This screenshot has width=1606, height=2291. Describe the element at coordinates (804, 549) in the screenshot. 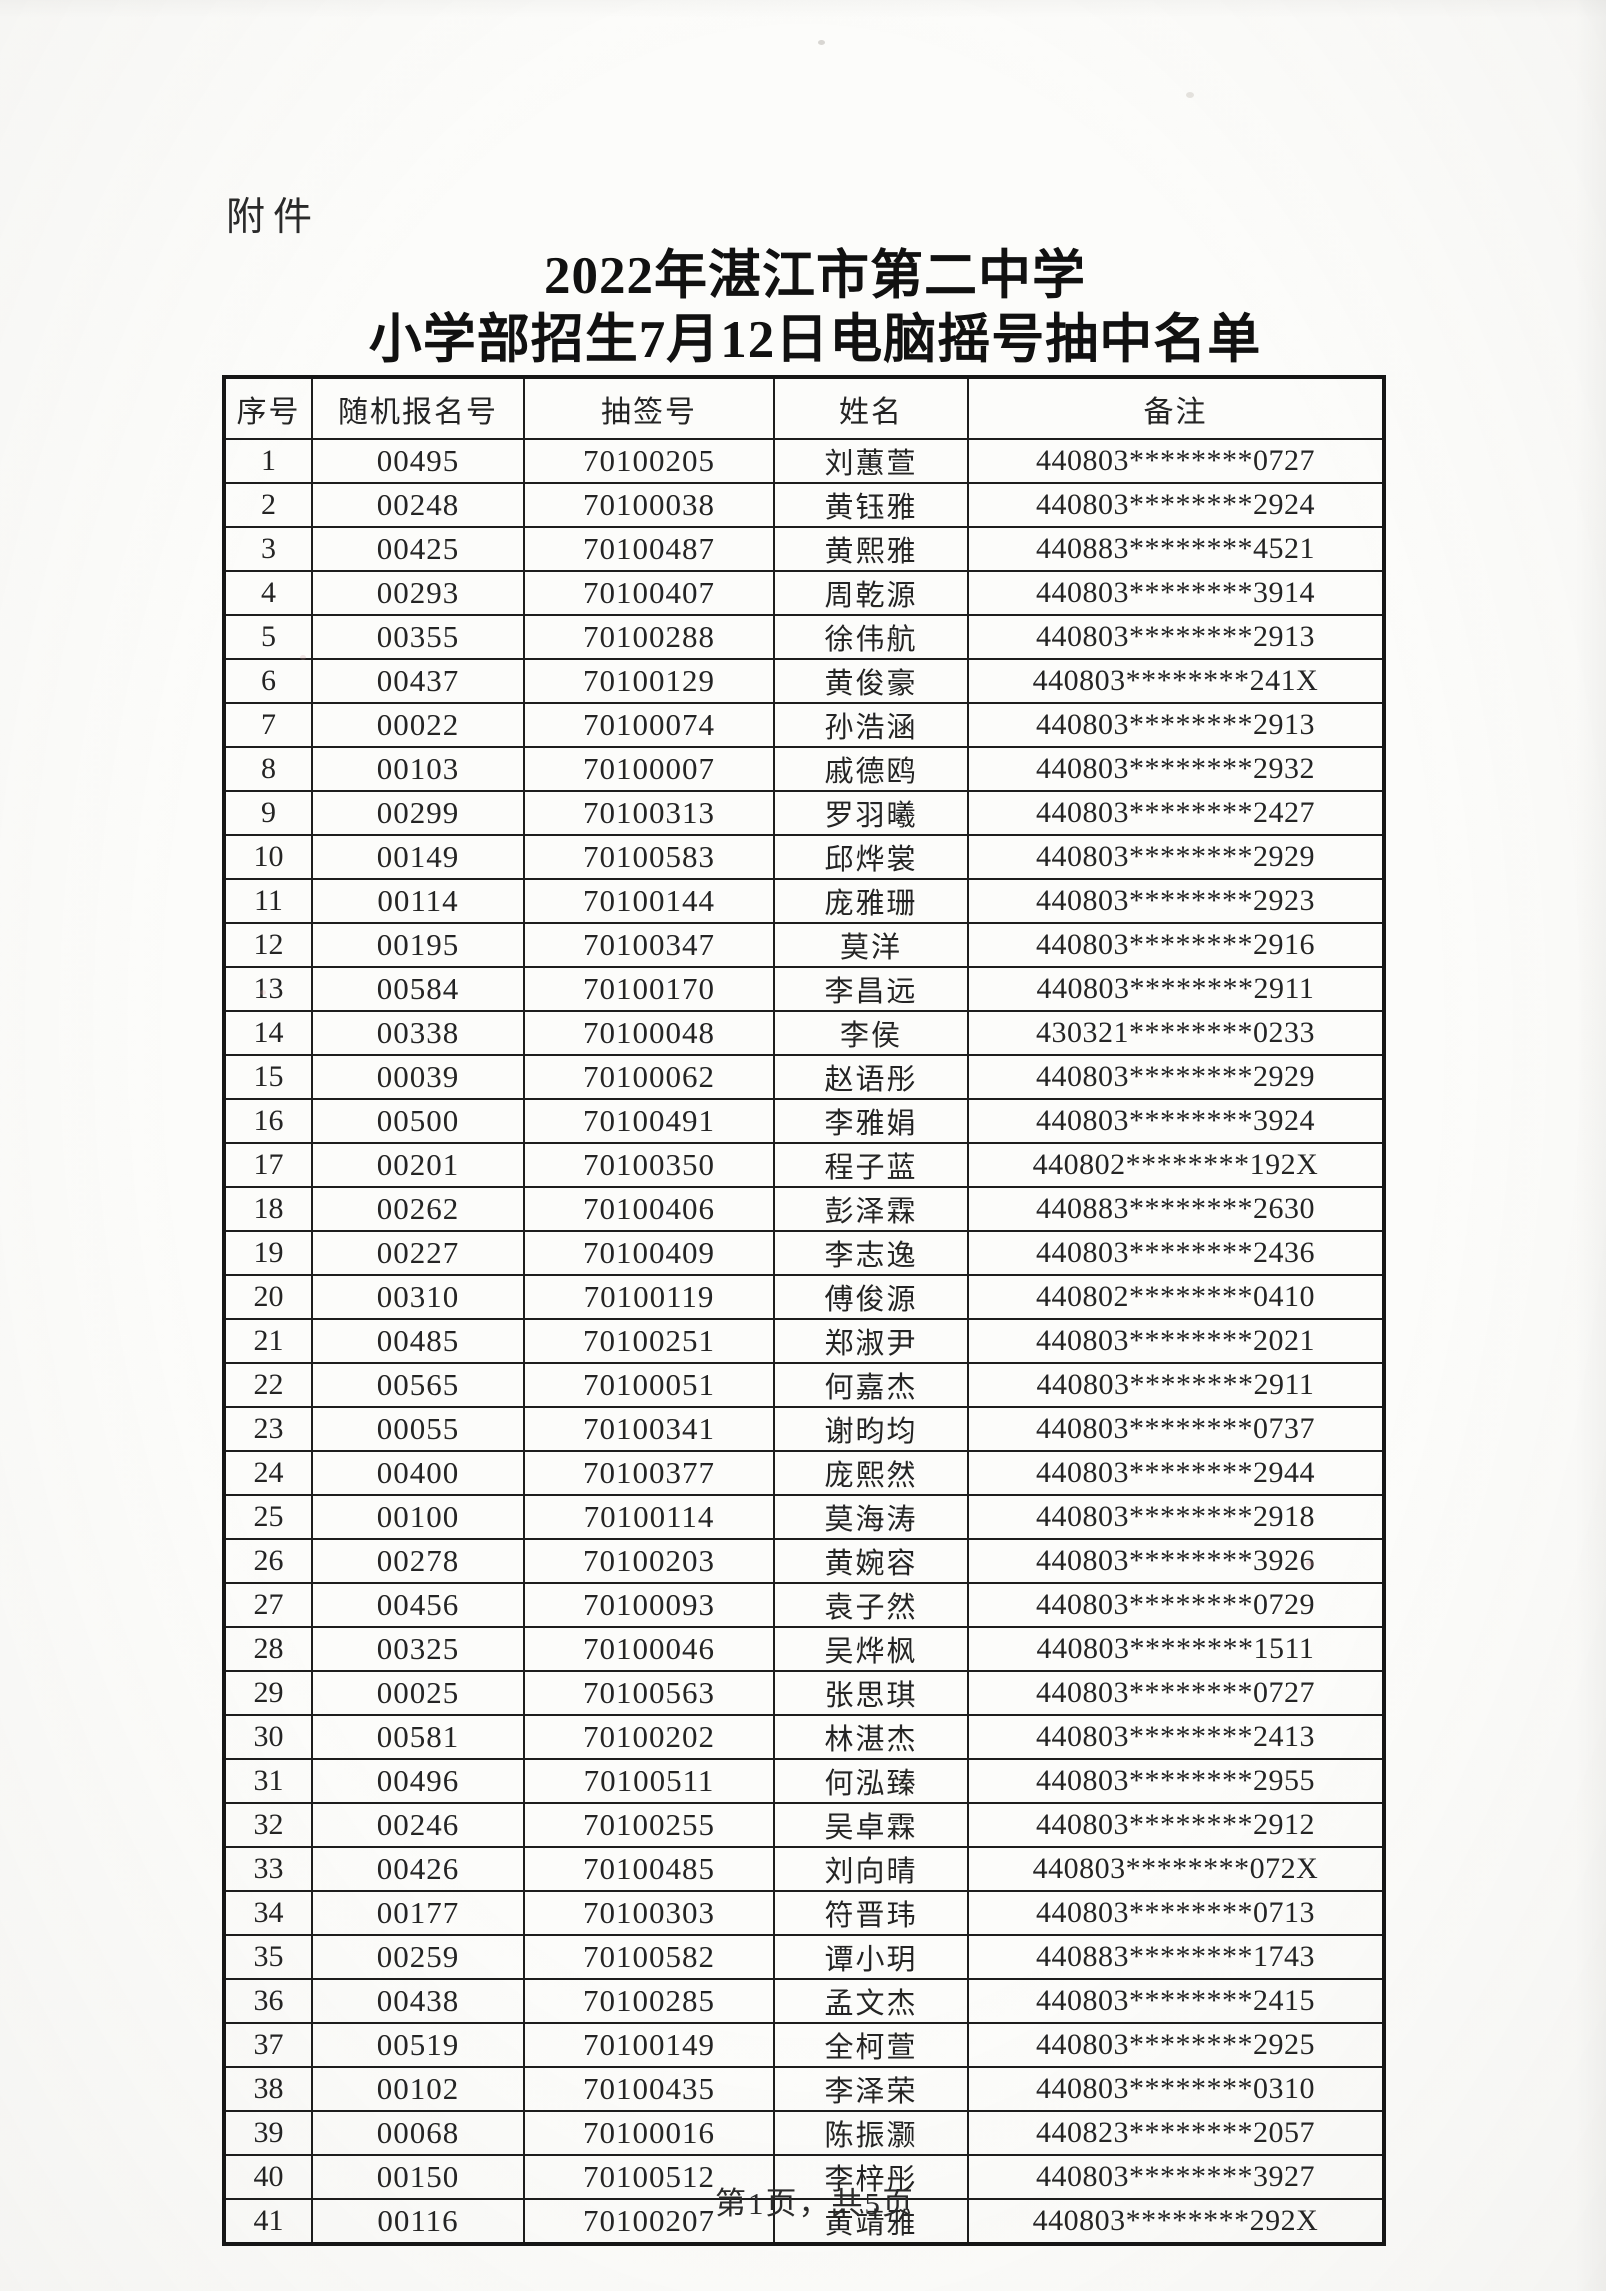

I see `table-row: 3 00425 70100487 黄熙雅 440883********4521` at that location.